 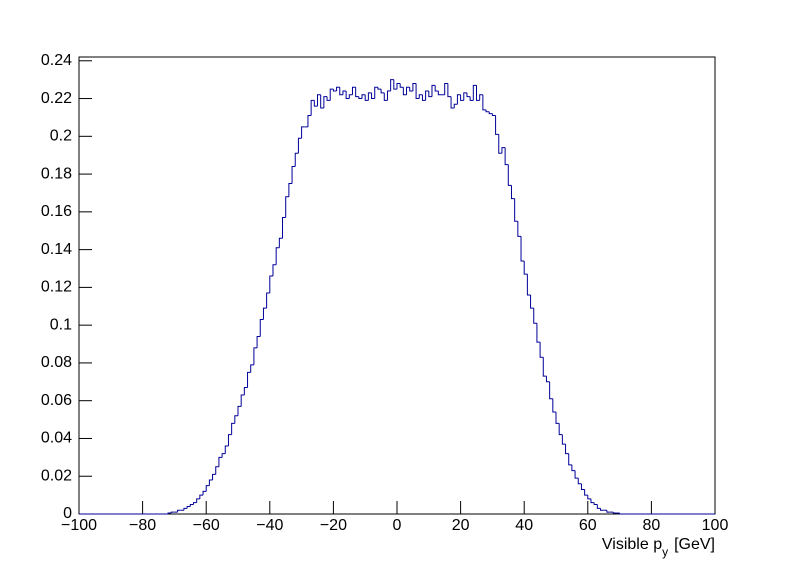 What do you see at coordinates (79, 525) in the screenshot?
I see `x-tick-label: −100` at bounding box center [79, 525].